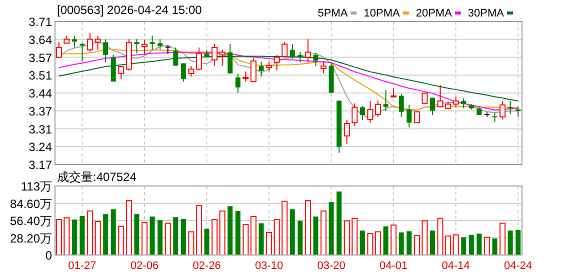 The height and width of the screenshot is (276, 578). I want to click on chart-title: [000563] 2026-04-24 15:00, so click(129, 10).